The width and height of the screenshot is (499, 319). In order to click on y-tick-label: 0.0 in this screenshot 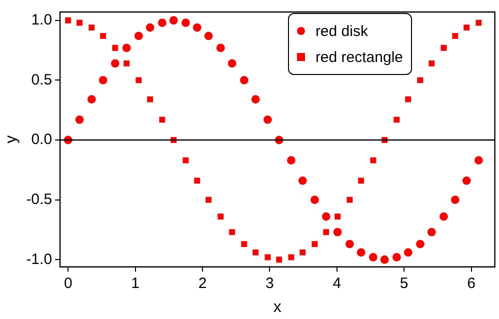, I will do `click(41, 139)`.